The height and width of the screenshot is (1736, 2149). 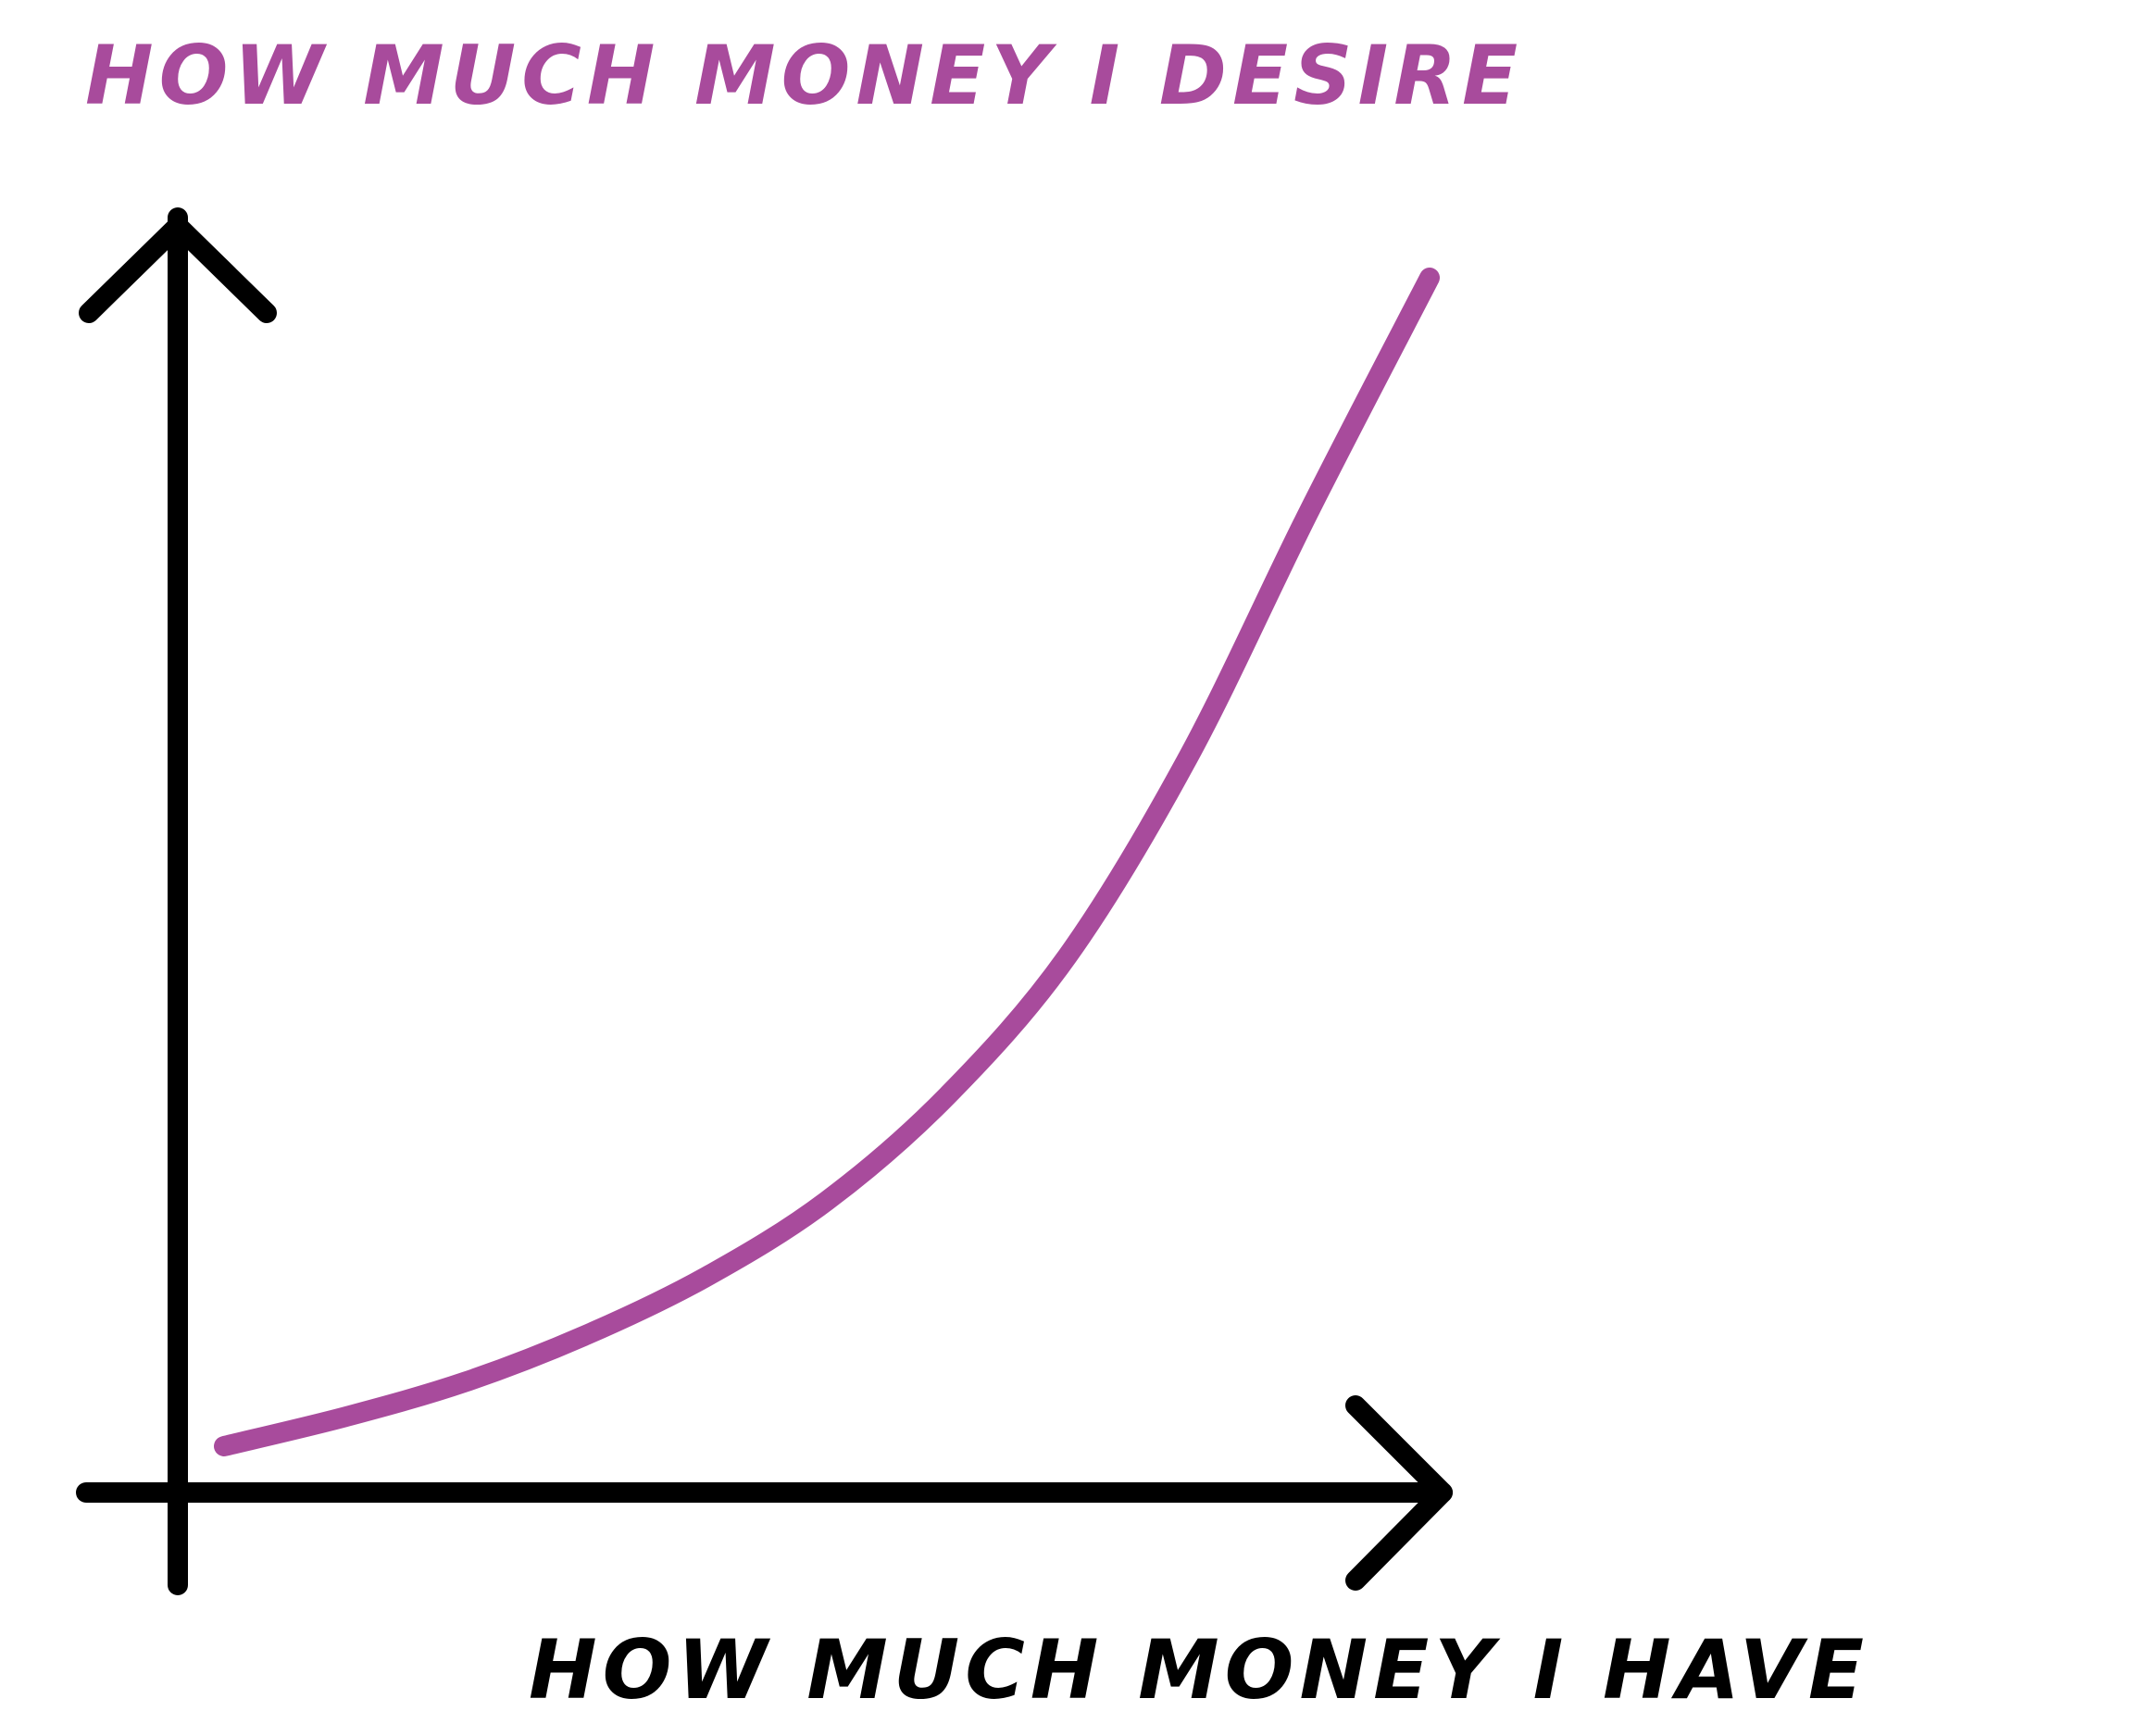 What do you see at coordinates (178, 269) in the screenshot?
I see `y-axis-arrowhead` at bounding box center [178, 269].